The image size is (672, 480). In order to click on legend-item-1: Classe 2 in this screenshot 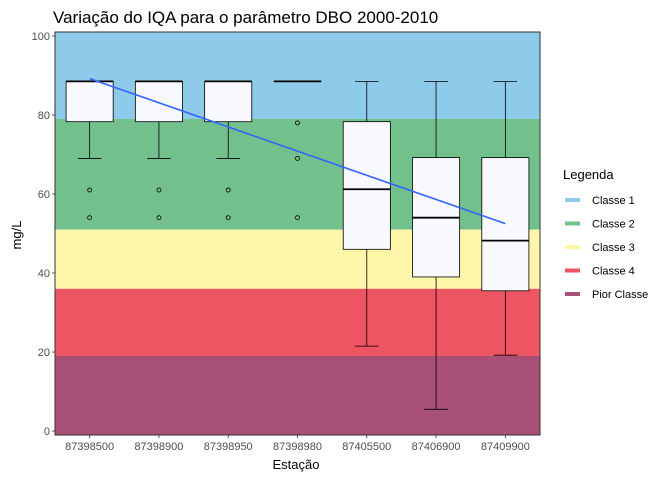, I will do `click(600, 225)`.